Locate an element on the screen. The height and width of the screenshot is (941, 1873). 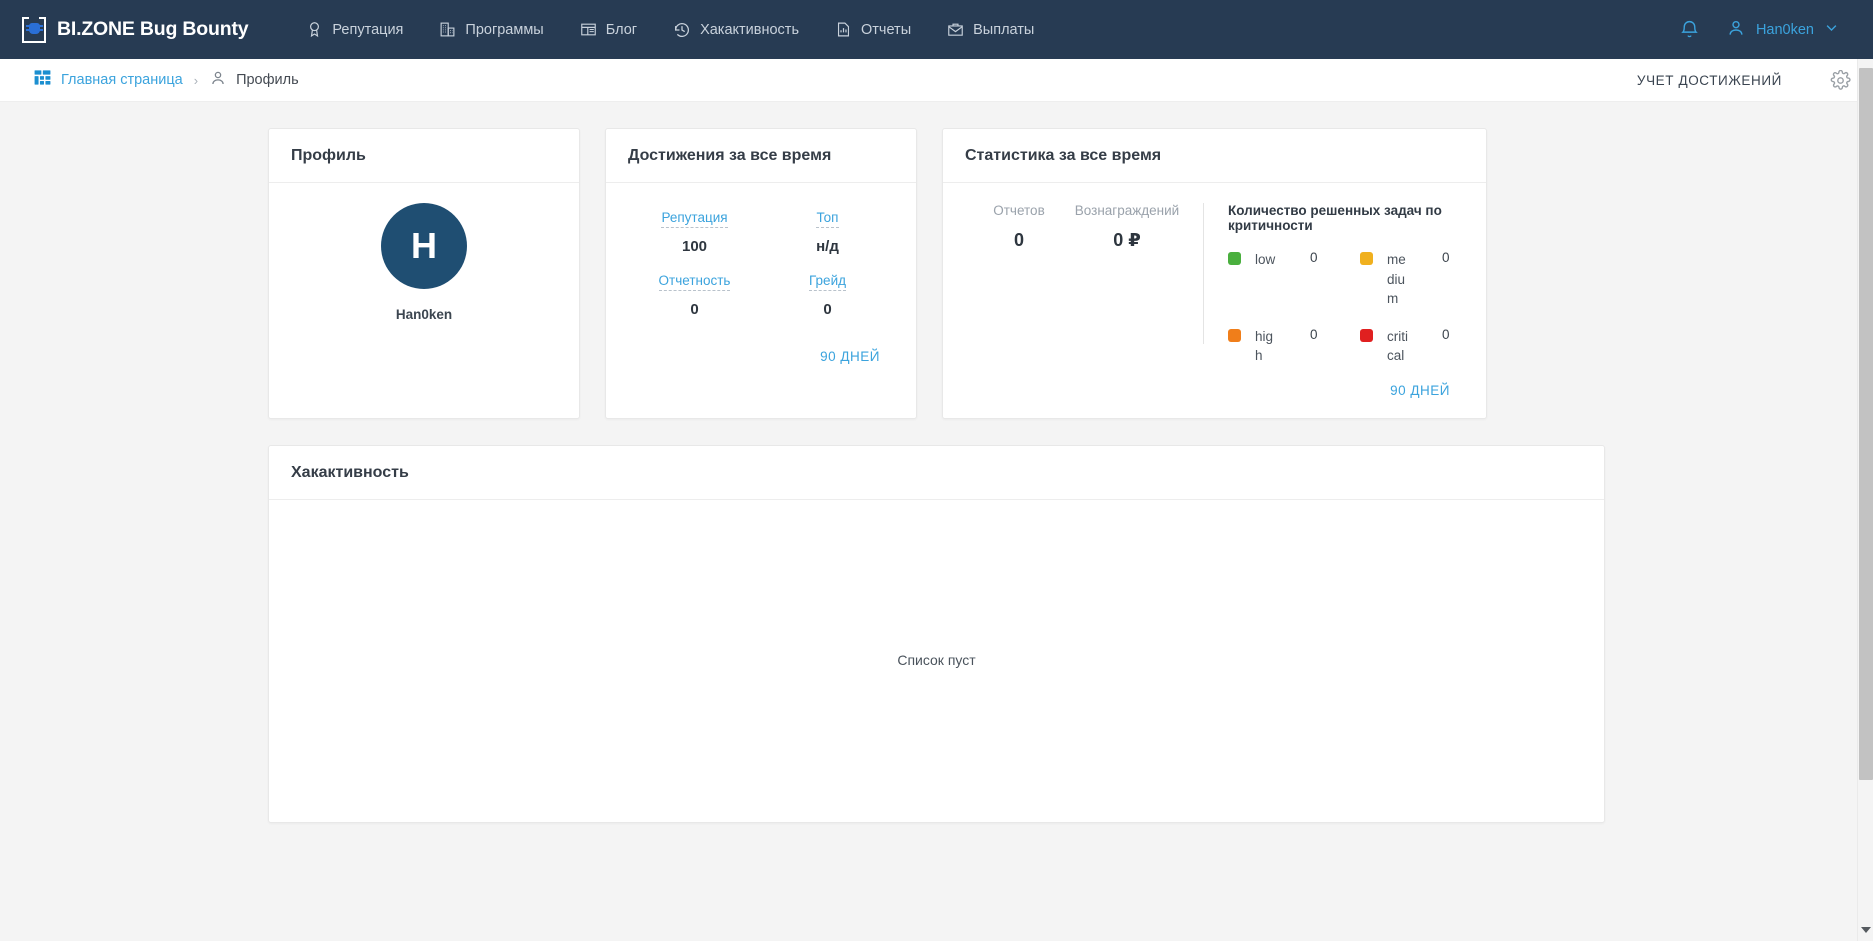
dashboard-grid-icon is located at coordinates (42, 80).